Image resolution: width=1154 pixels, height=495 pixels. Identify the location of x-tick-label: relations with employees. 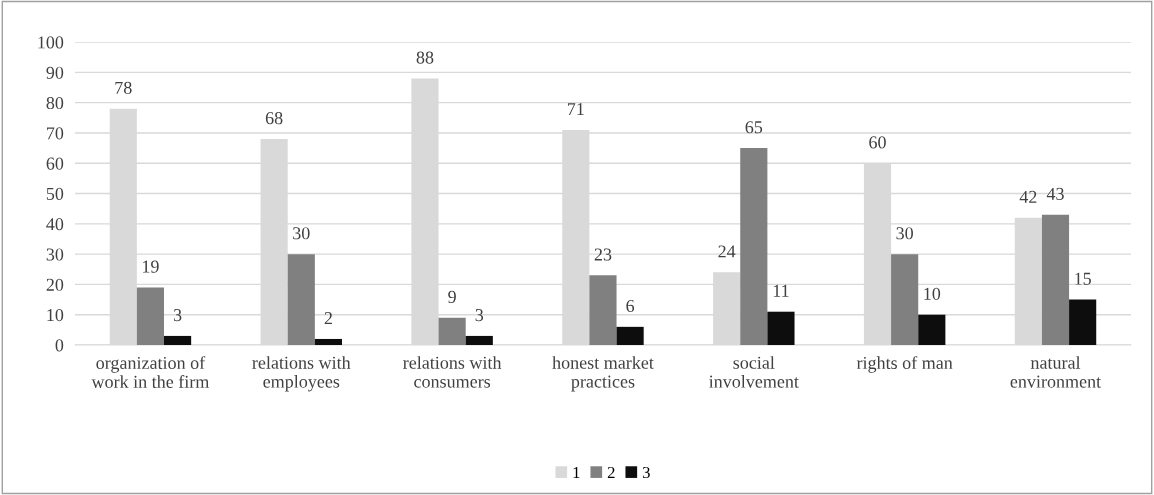
(301, 374).